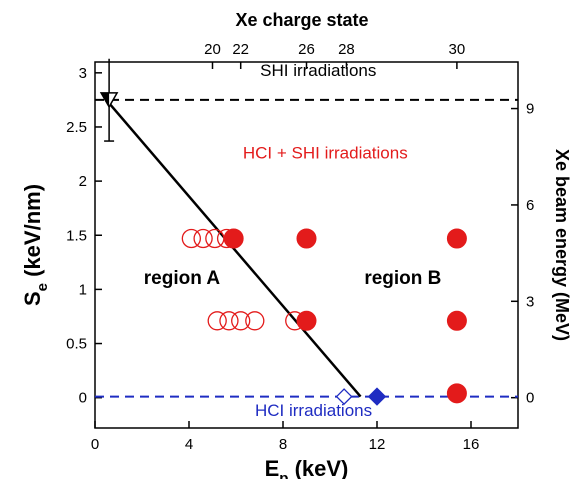  What do you see at coordinates (182, 278) in the screenshot?
I see `annotation-label: region A` at bounding box center [182, 278].